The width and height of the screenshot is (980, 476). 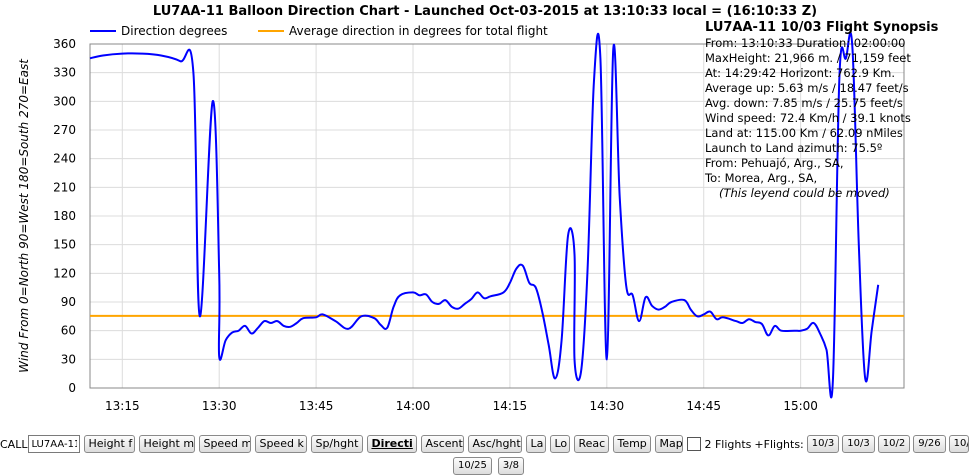 What do you see at coordinates (804, 193) in the screenshot?
I see `synopsis-note: (This leyend could be moved)` at bounding box center [804, 193].